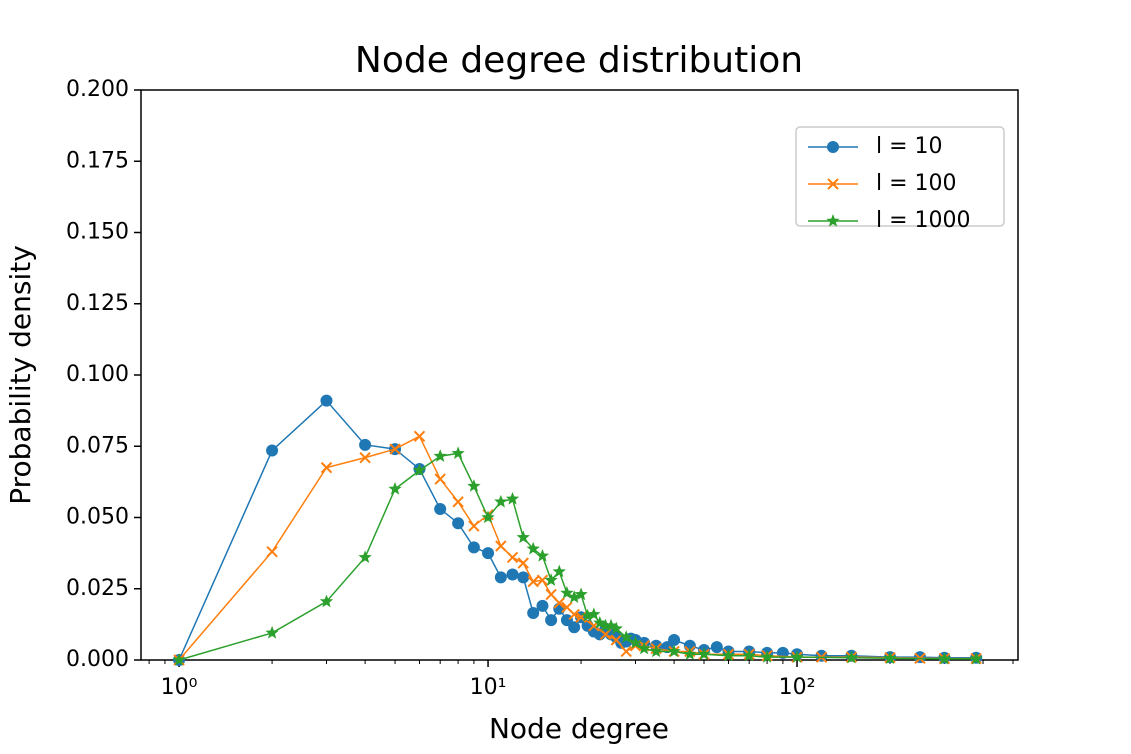 This screenshot has width=1131, height=754. I want to click on x-tick-label: 10¹, so click(488, 687).